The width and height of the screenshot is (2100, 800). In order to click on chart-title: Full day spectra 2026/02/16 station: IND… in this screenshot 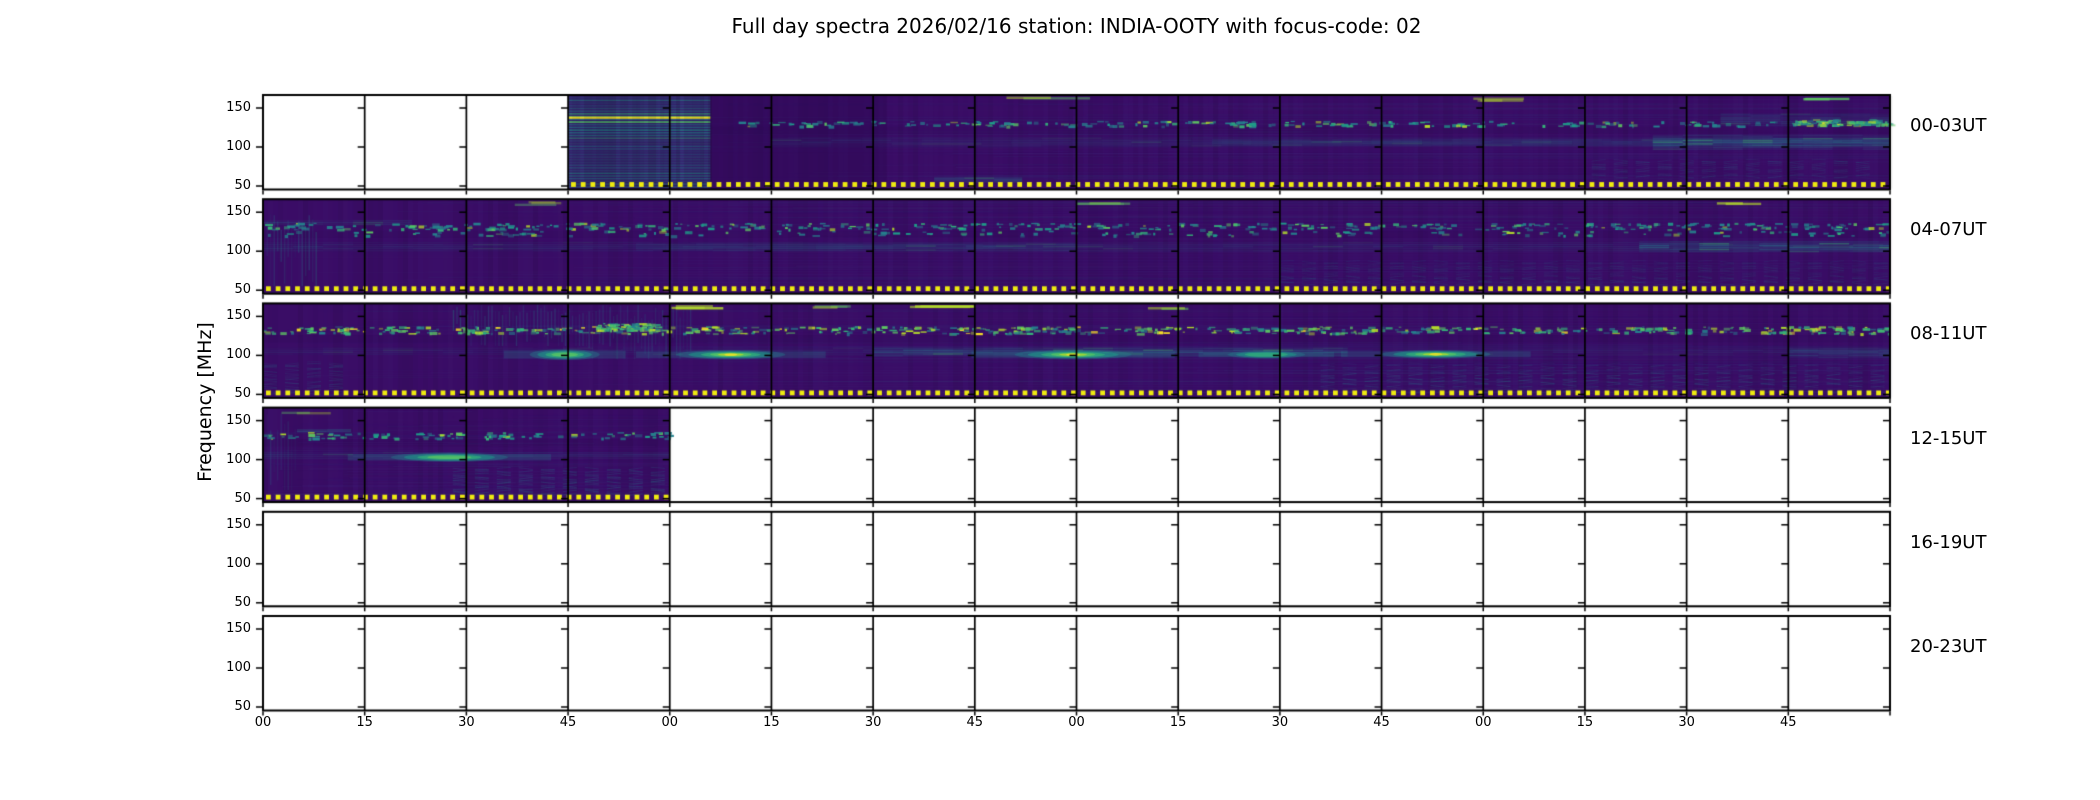, I will do `click(1076, 26)`.